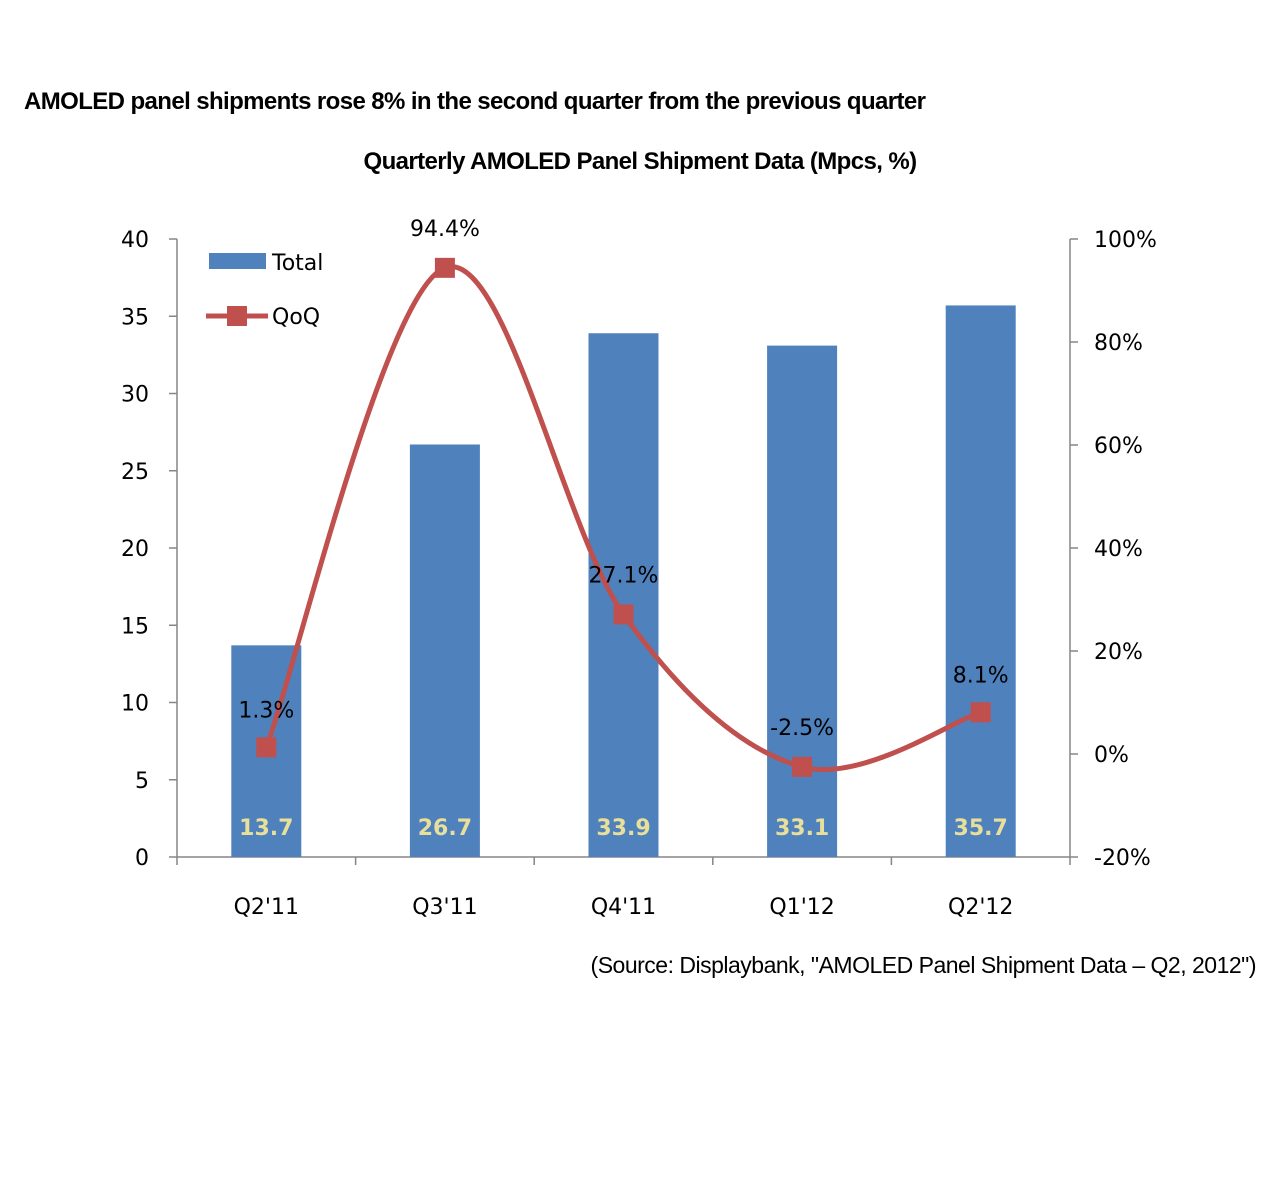 This screenshot has width=1280, height=1190. Describe the element at coordinates (444, 907) in the screenshot. I see `x-tick-label: Q3'11` at that location.